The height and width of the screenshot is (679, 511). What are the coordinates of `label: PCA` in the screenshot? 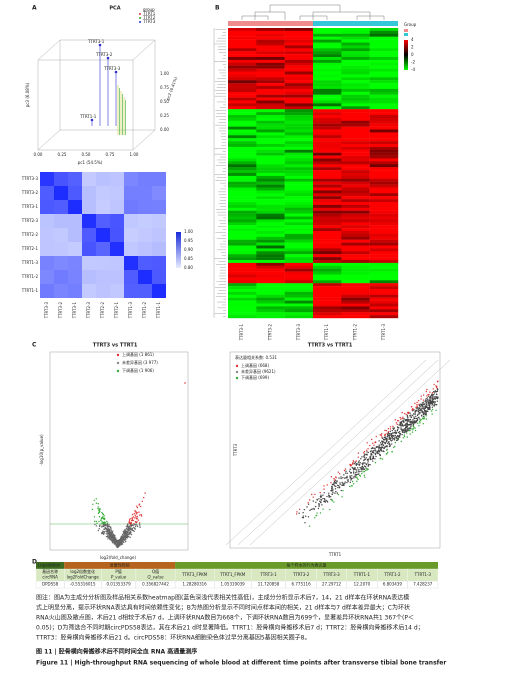 It's located at (114, 9).